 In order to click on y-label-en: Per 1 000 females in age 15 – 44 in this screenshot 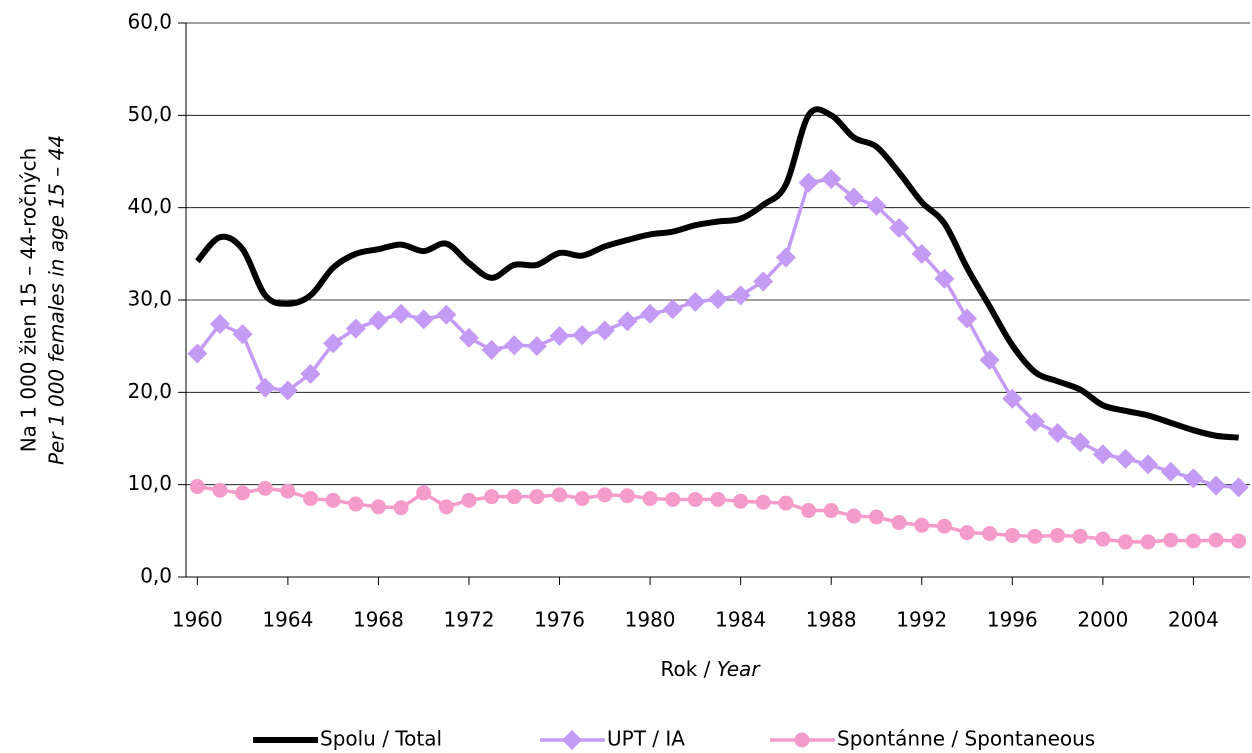, I will do `click(57, 300)`.